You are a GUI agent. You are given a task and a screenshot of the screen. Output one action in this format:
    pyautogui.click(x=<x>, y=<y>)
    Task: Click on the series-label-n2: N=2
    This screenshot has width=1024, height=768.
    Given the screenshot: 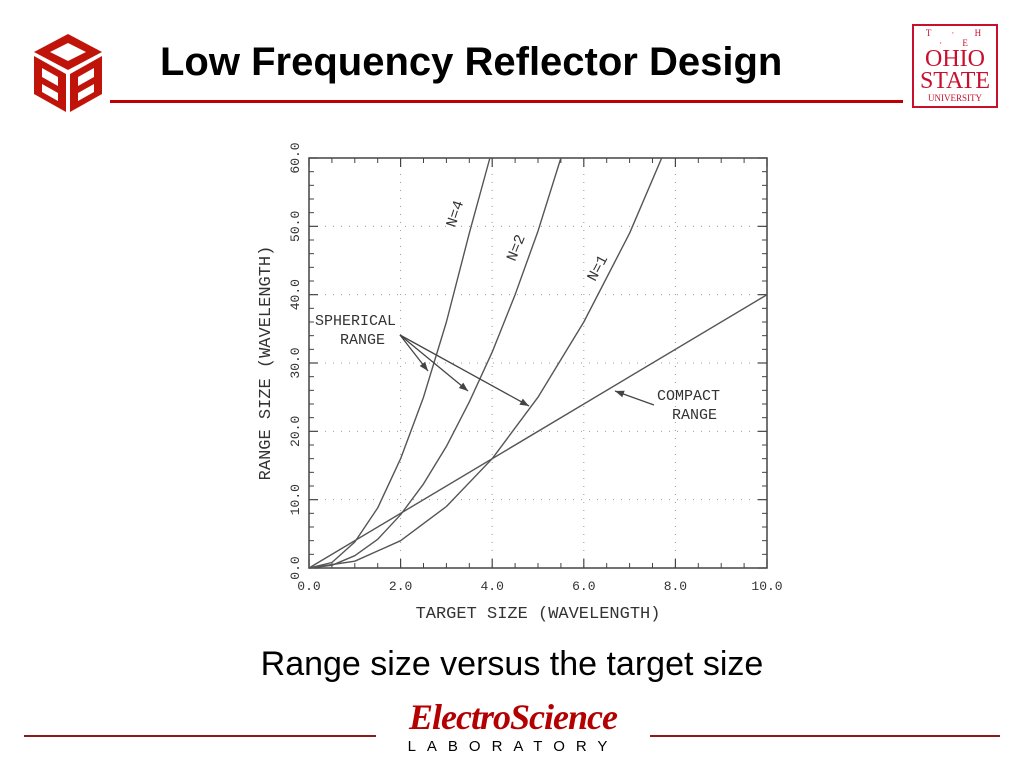 What is the action you would take?
    pyautogui.click(x=517, y=247)
    